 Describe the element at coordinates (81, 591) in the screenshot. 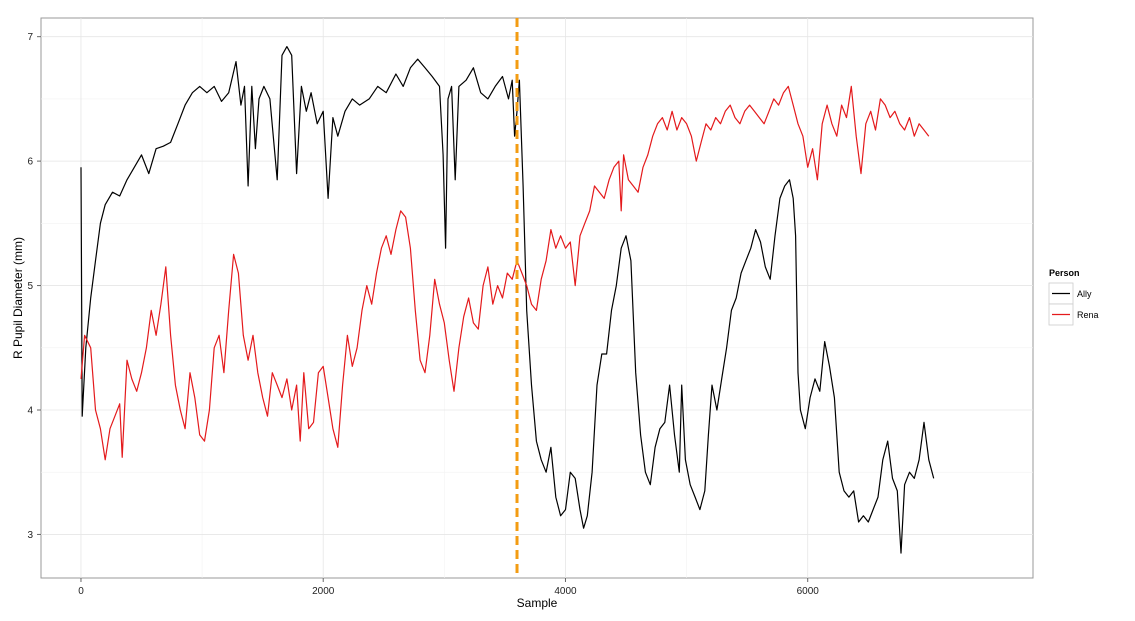

I see `x-tick-label: 0` at that location.